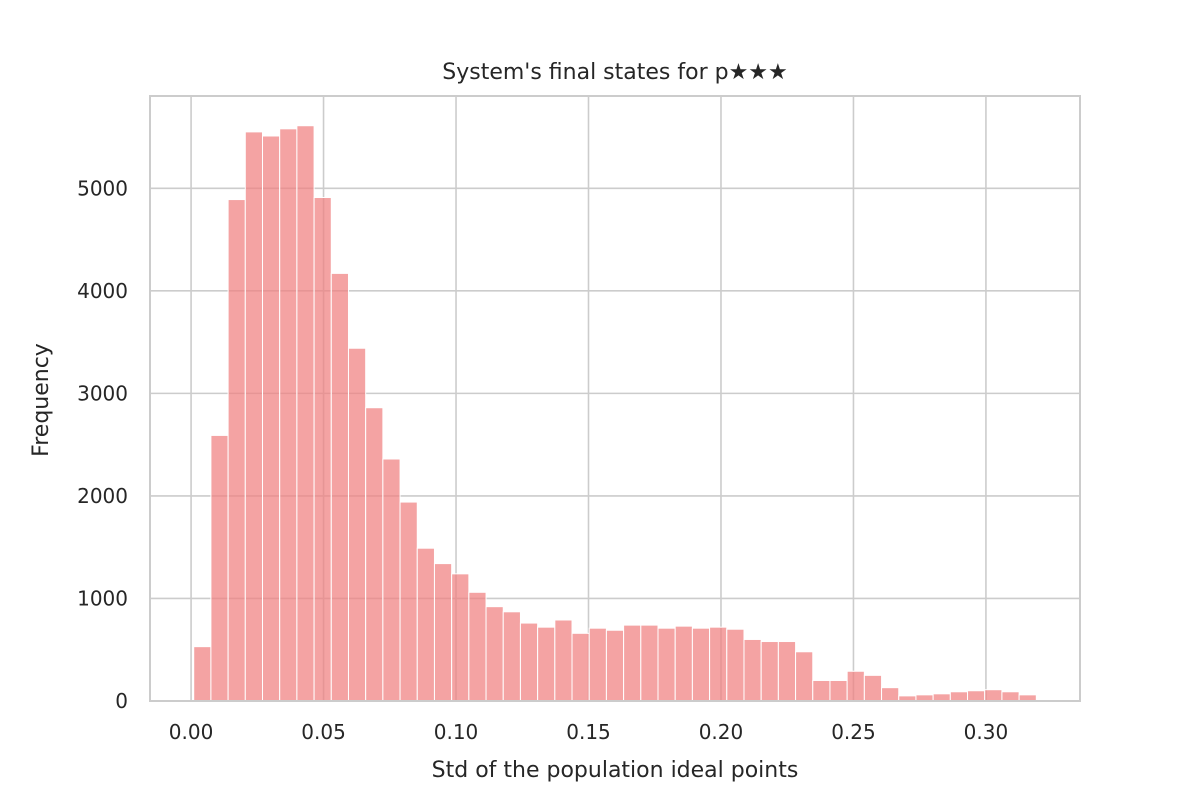  I want to click on y-tick-labels: 0 1000 2000 3000 4000 5000, so click(102, 444).